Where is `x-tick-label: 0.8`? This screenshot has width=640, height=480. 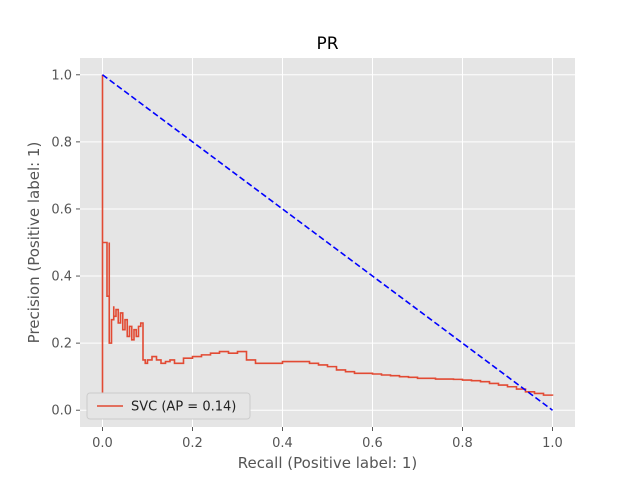
x-tick-label: 0.8 is located at coordinates (462, 443).